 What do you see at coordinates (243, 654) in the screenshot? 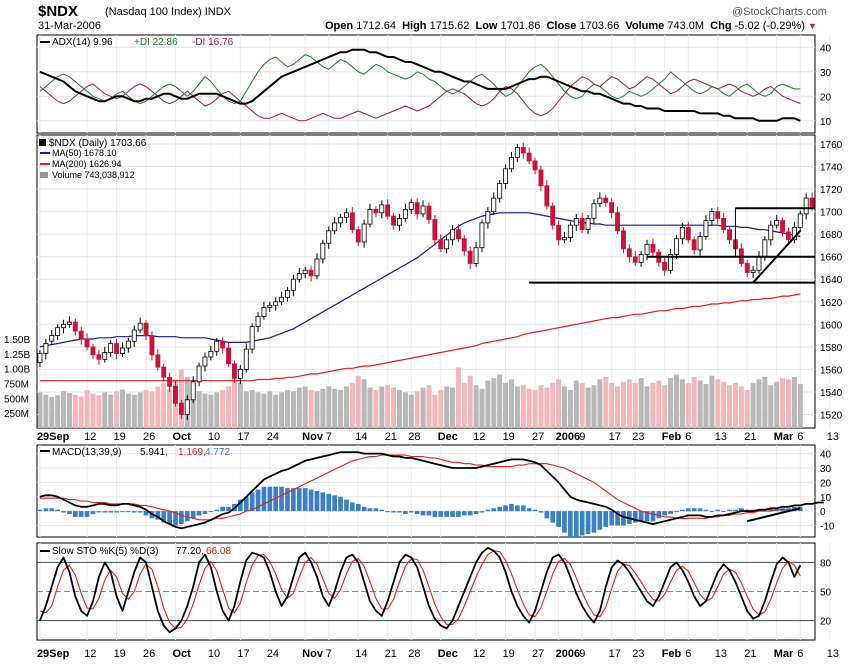
I see `sto-x-tick-label: 17` at bounding box center [243, 654].